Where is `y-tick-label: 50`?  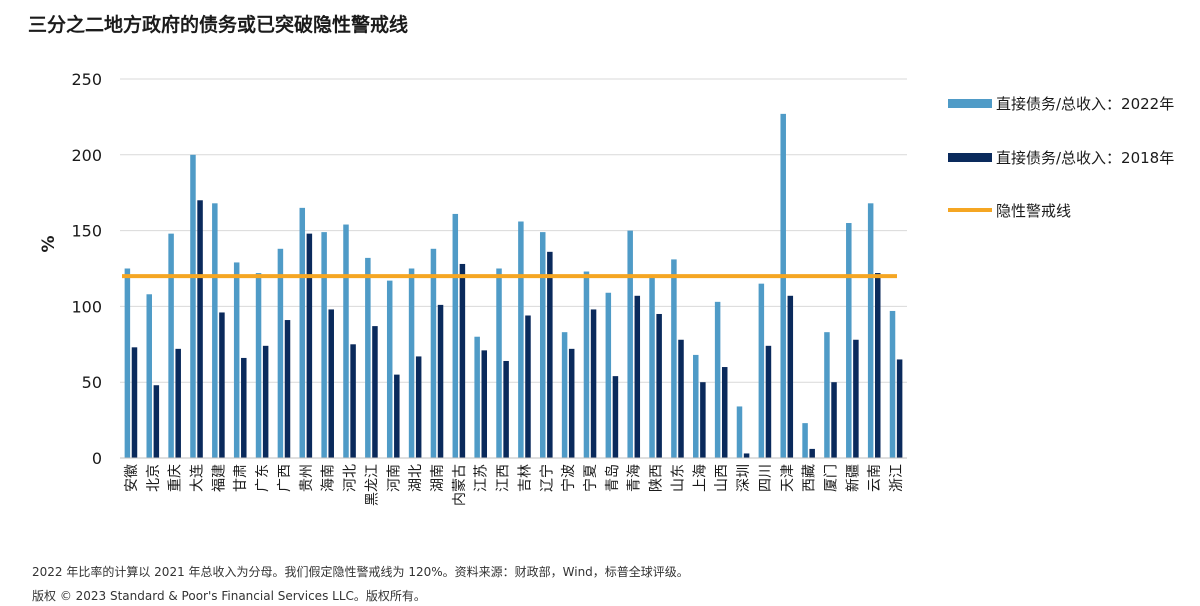 y-tick-label: 50 is located at coordinates (92, 382).